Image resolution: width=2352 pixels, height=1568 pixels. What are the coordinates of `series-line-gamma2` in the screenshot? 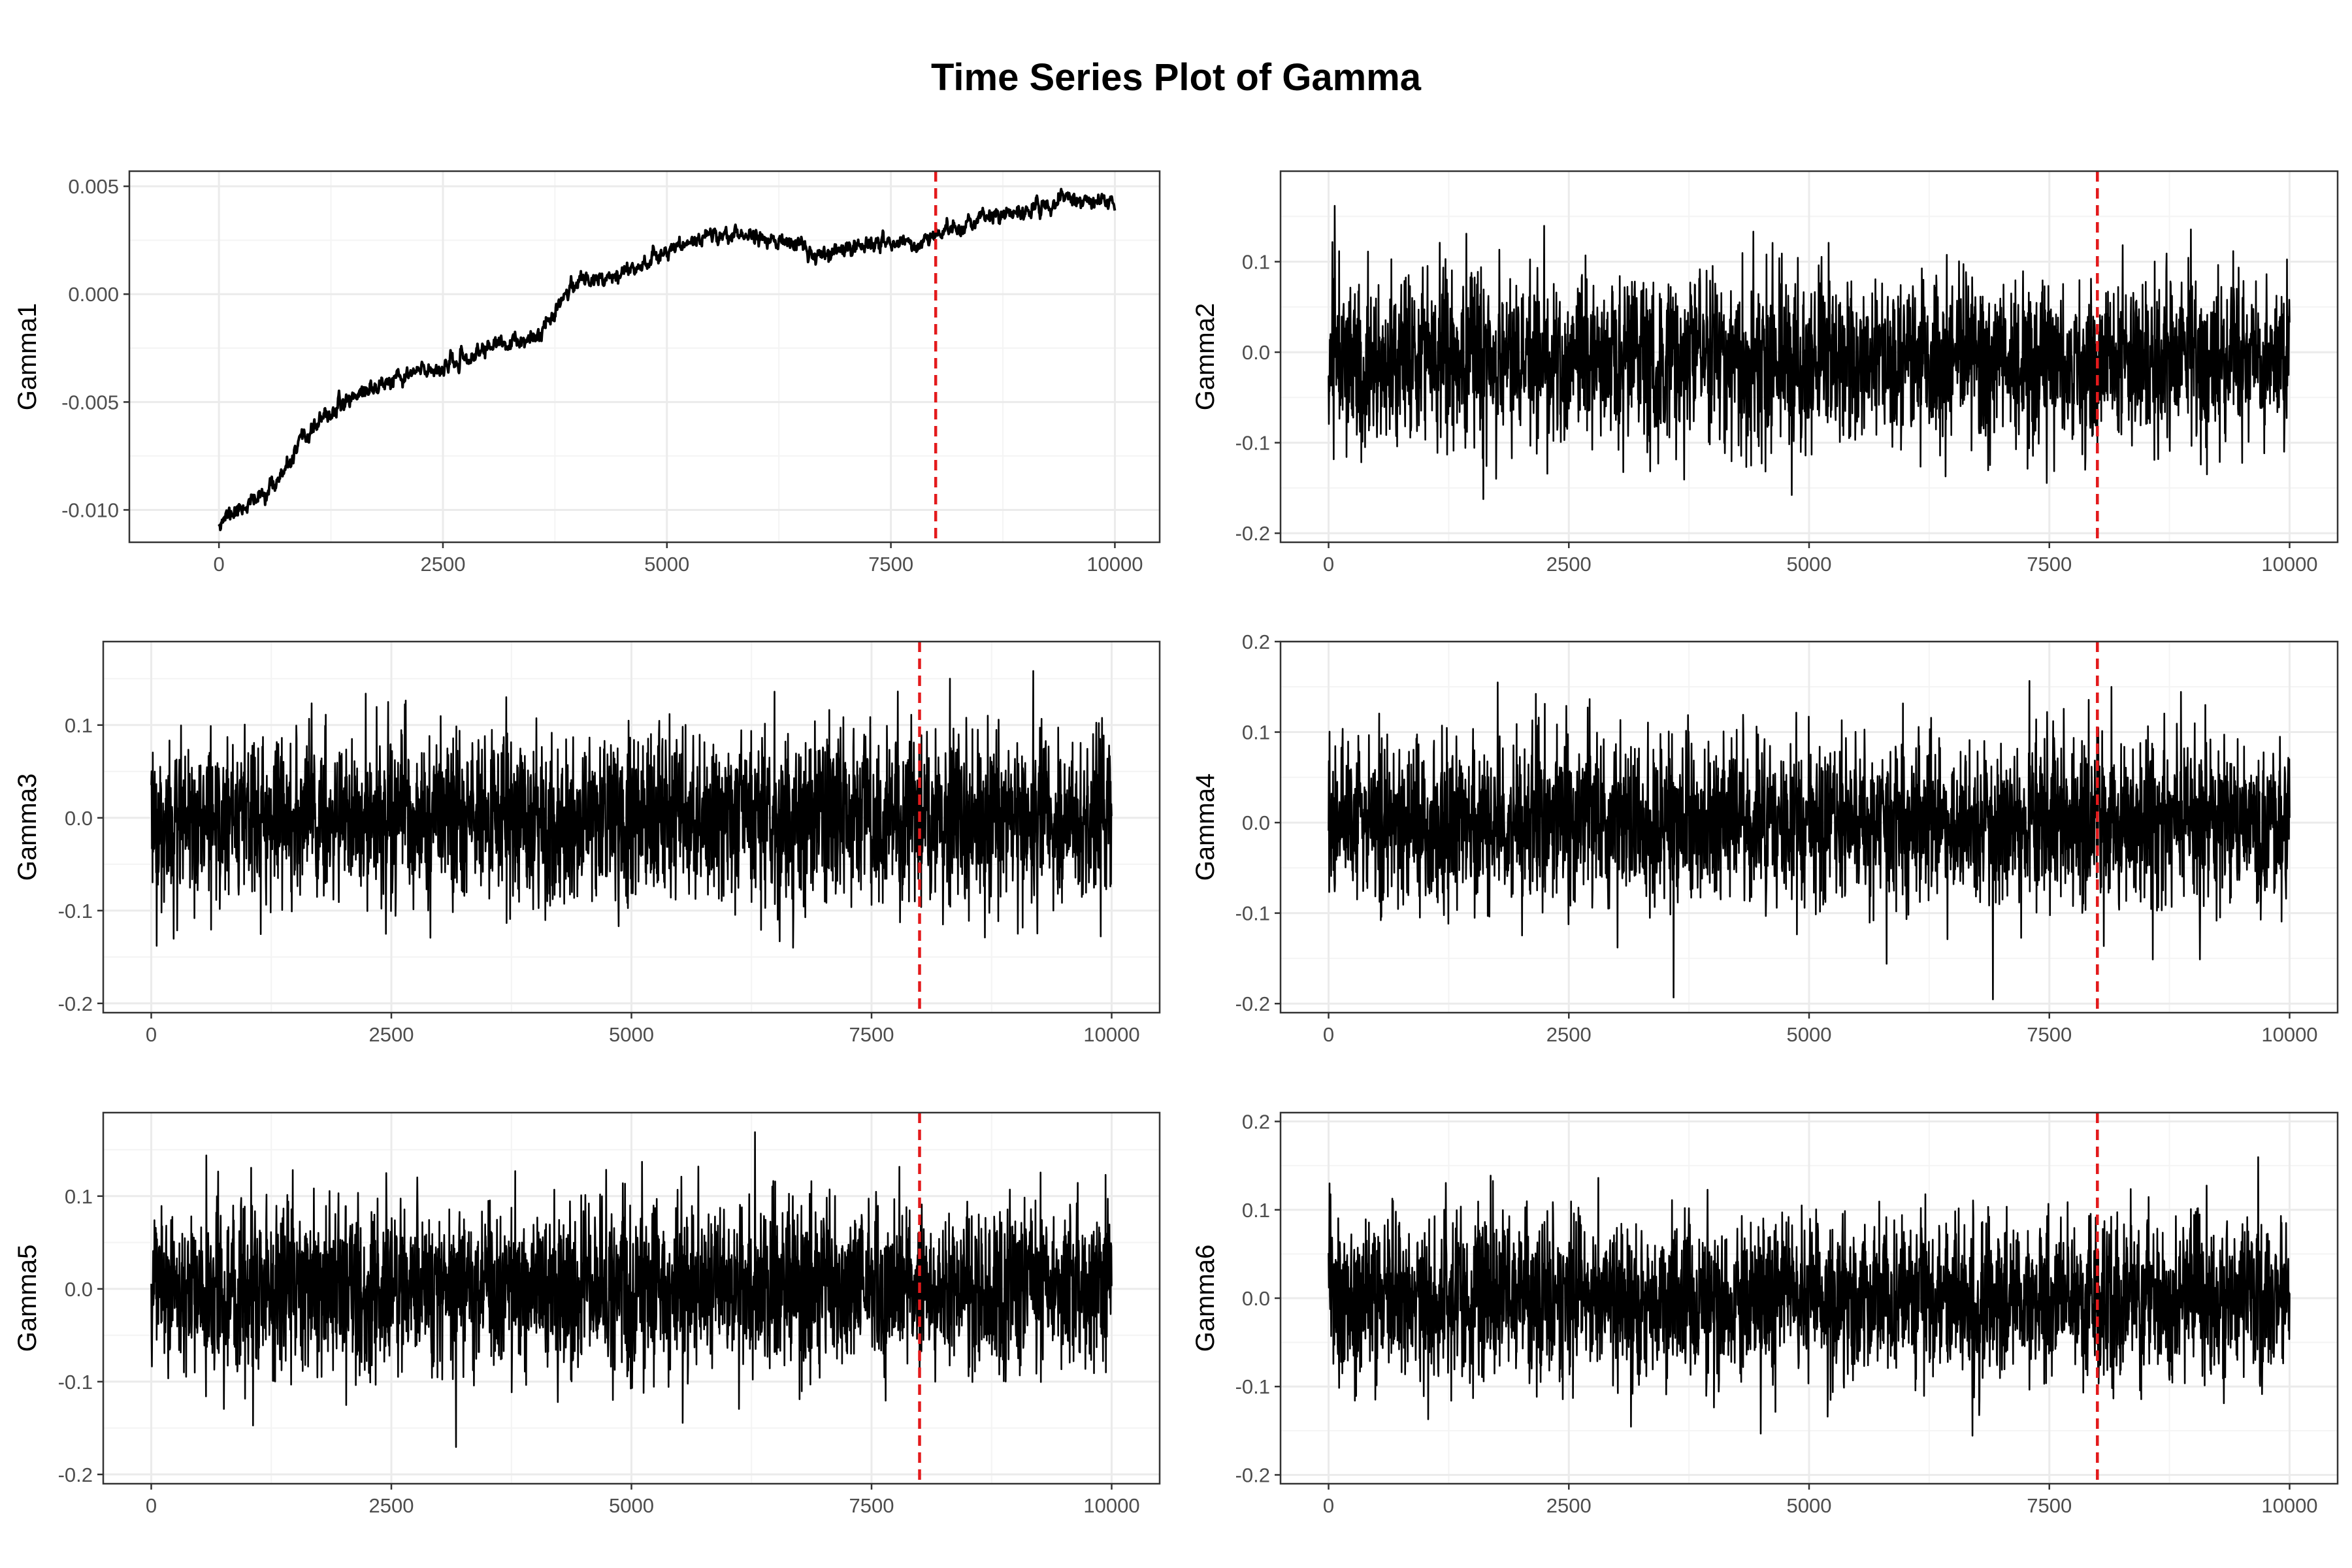 It's located at (1809, 352).